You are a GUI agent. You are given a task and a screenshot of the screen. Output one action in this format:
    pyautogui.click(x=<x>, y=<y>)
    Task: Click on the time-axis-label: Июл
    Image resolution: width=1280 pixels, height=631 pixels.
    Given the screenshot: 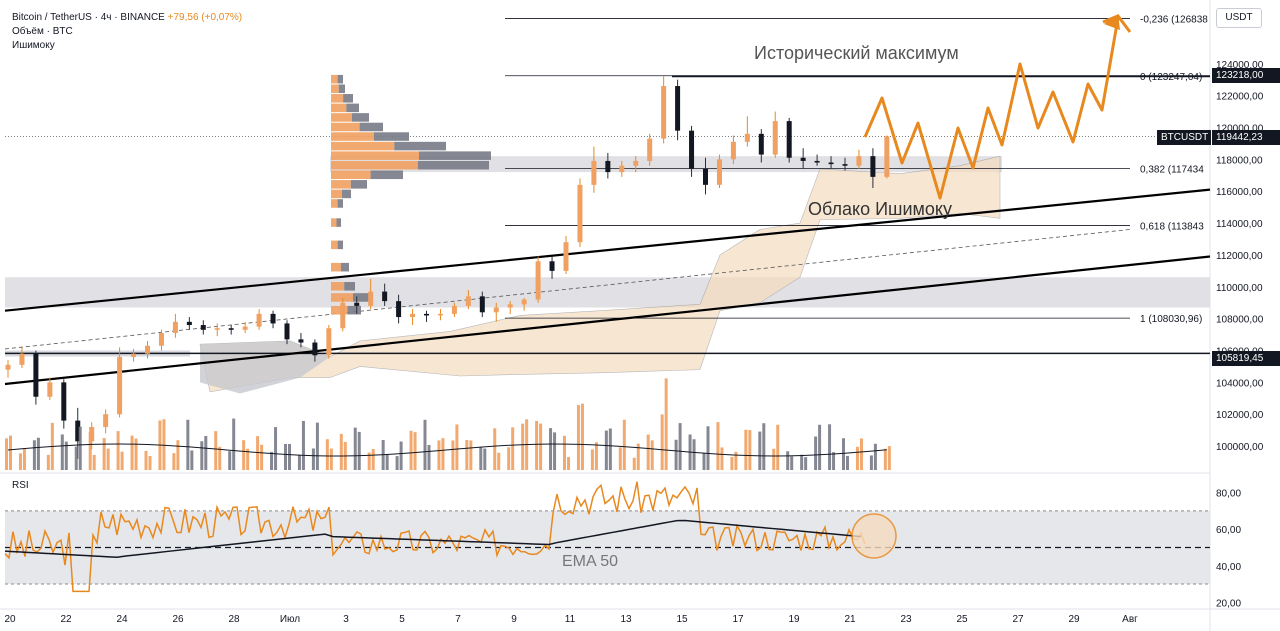 What is the action you would take?
    pyautogui.click(x=290, y=619)
    